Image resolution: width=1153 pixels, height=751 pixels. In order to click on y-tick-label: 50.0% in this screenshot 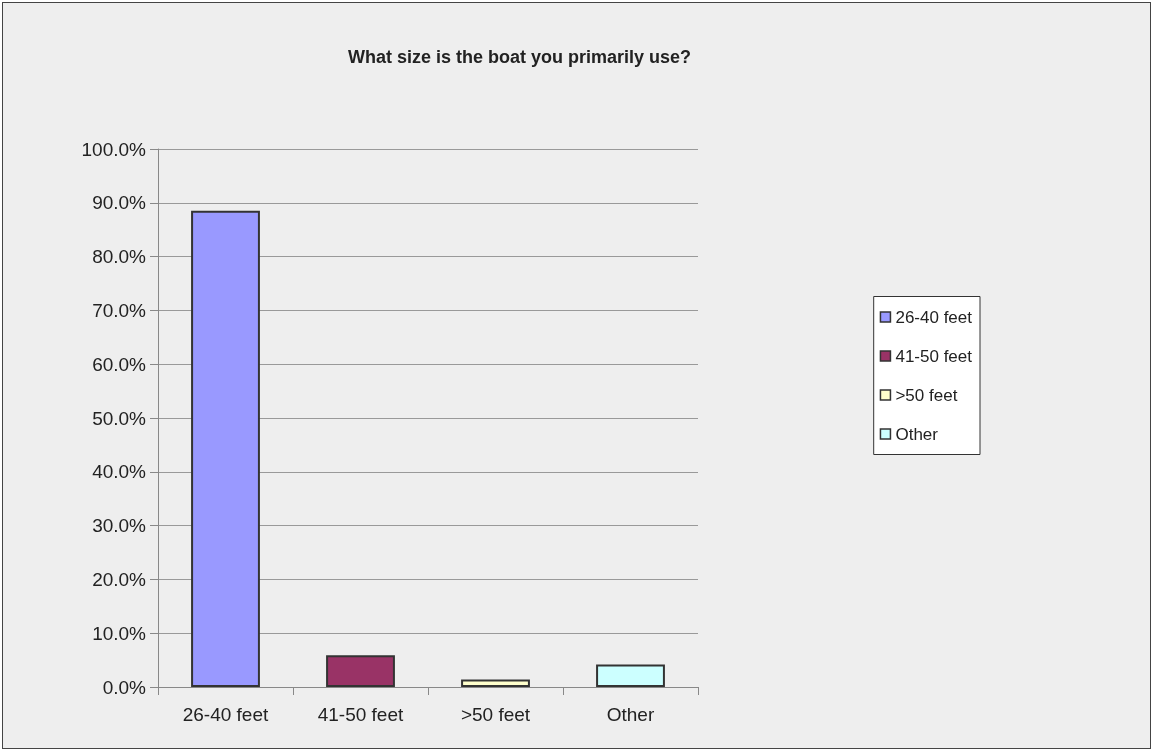, I will do `click(119, 418)`.